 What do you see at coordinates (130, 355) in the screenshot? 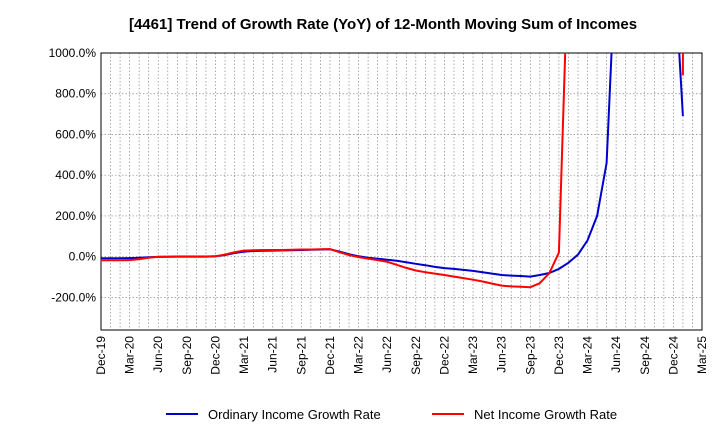
I see `x-tick-label: Mar-20` at bounding box center [130, 355].